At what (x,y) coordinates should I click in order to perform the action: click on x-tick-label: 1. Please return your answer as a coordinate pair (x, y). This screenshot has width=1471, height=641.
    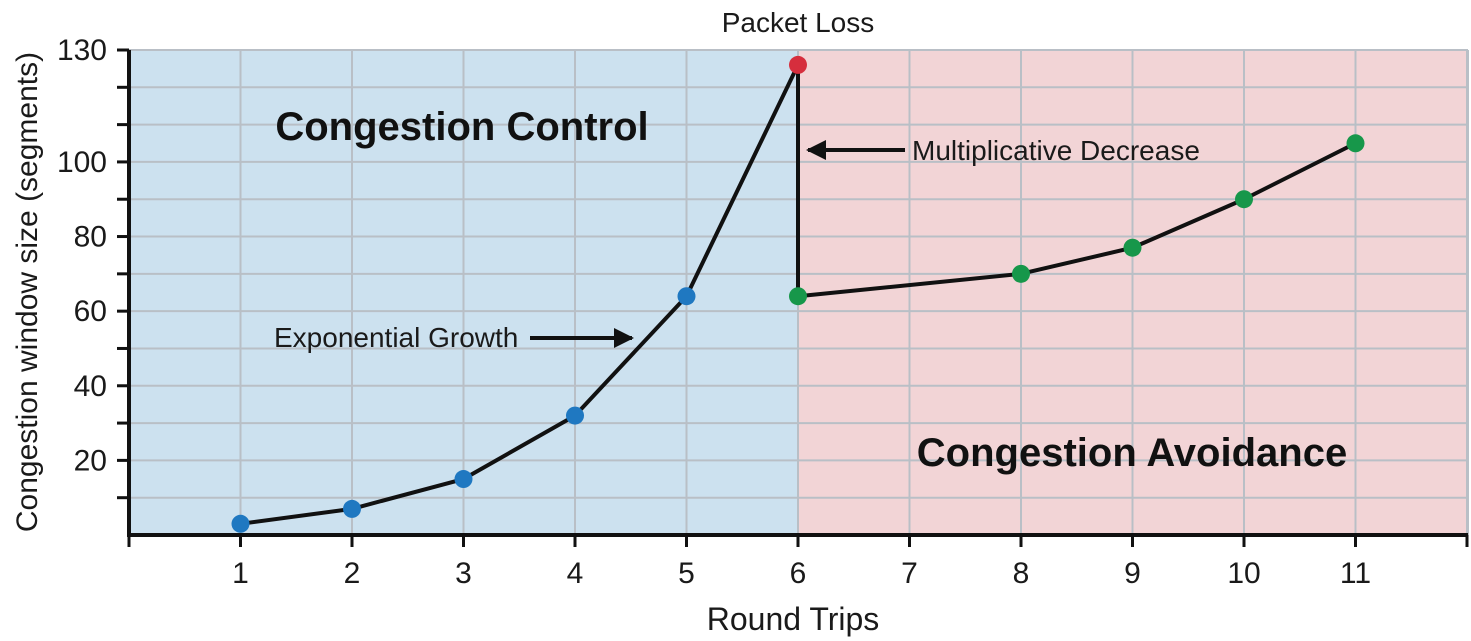
    Looking at the image, I should click on (240, 573).